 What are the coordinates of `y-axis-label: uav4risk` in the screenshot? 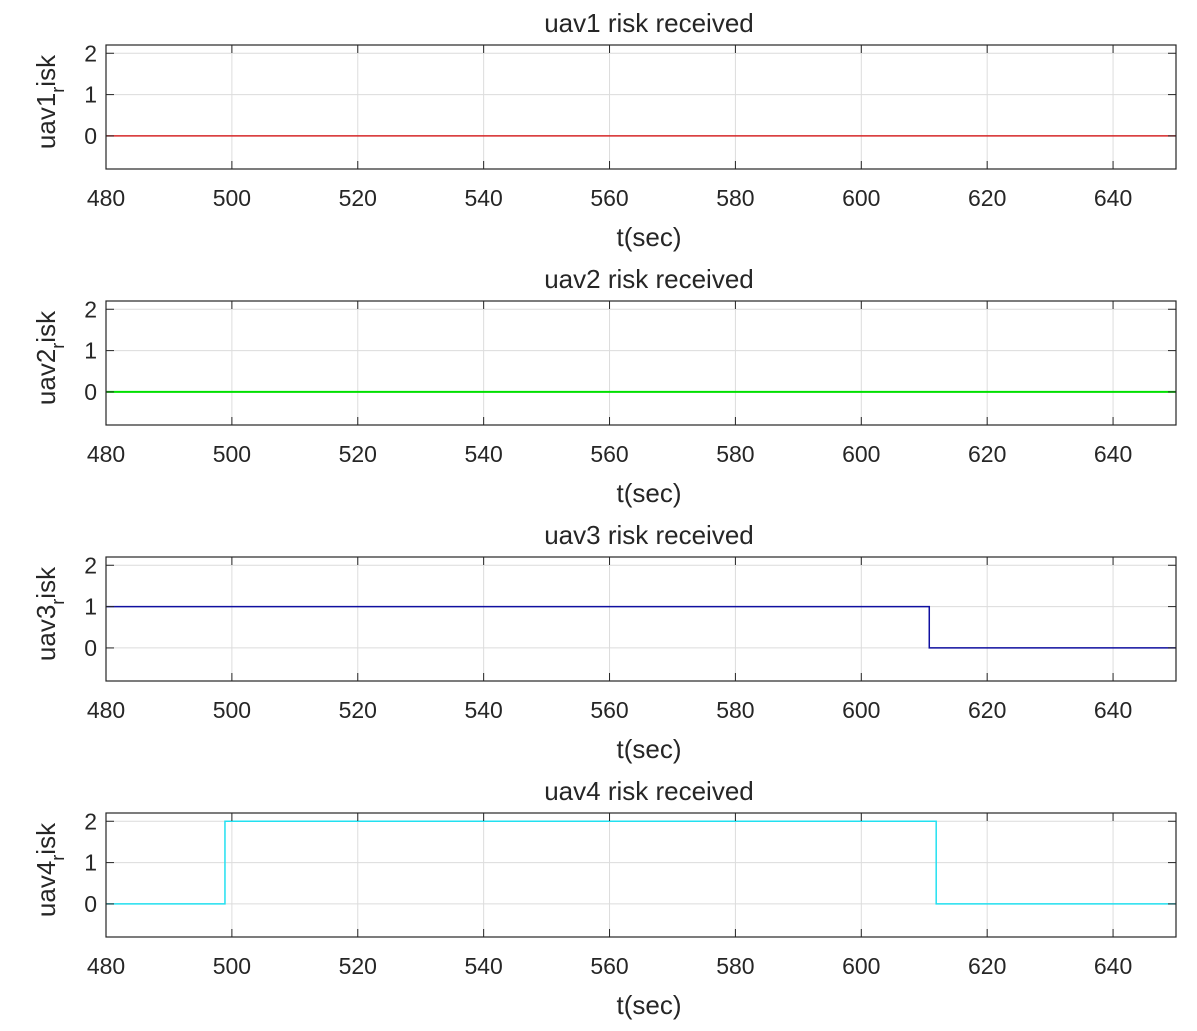 It's located at (49, 869).